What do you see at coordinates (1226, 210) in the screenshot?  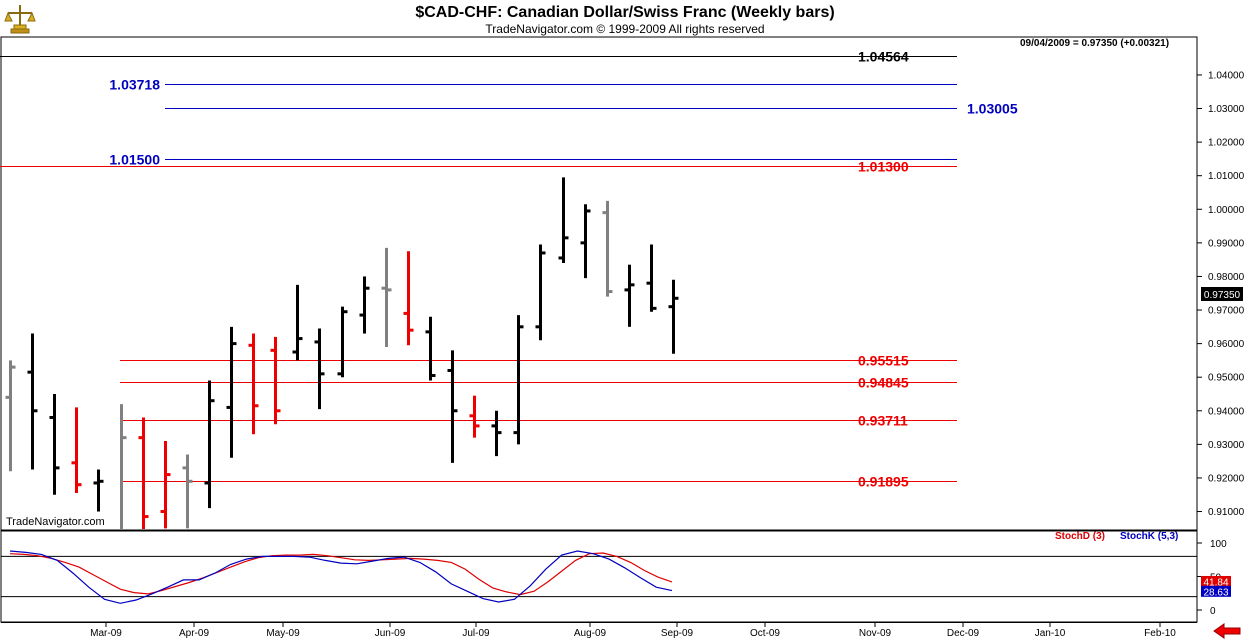 I see `y-tick-label: 1.00000` at bounding box center [1226, 210].